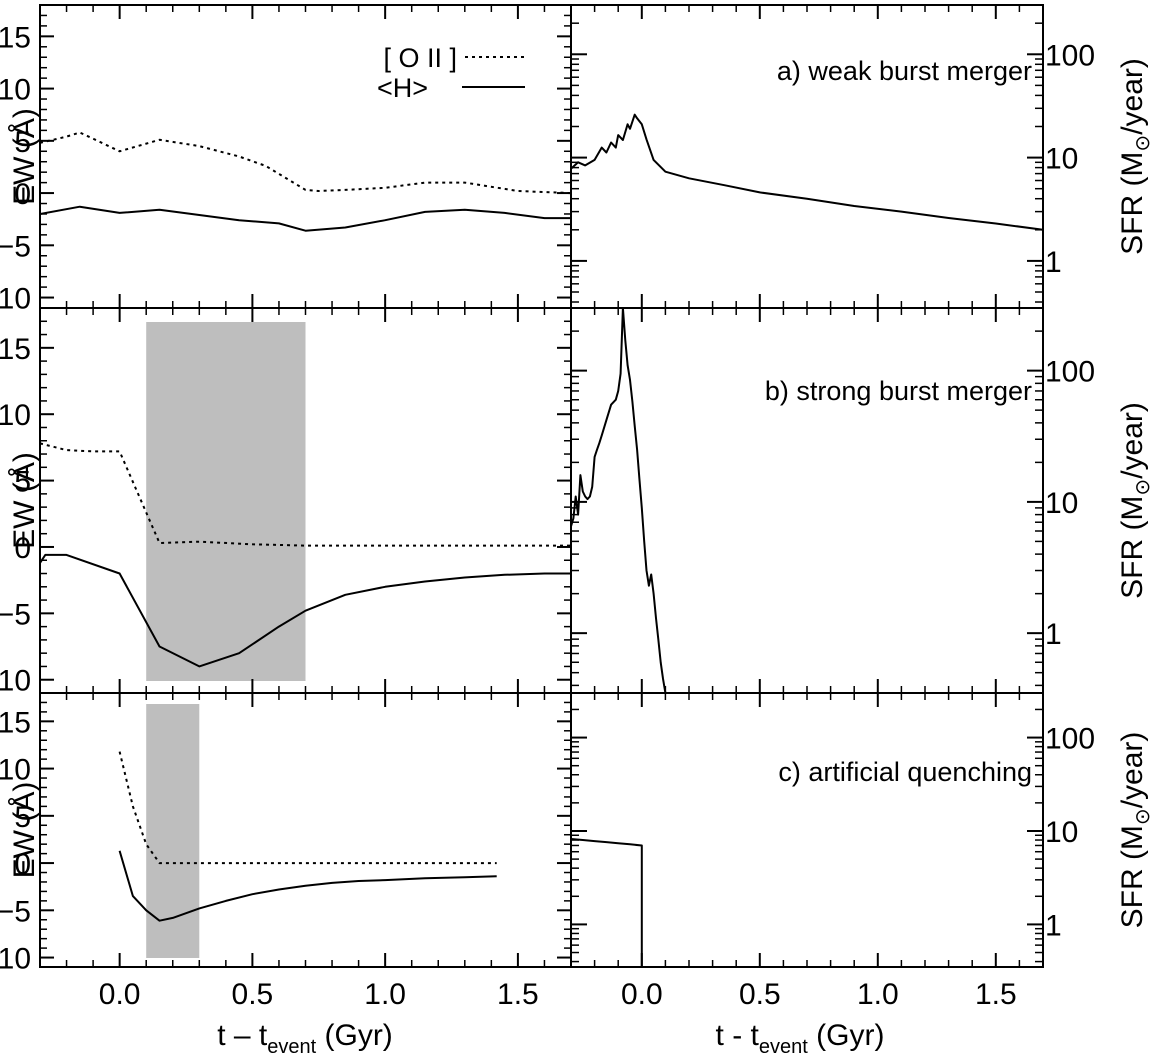 The image size is (1154, 1057). I want to click on row-3-sfr-panel, so click(607, 902).